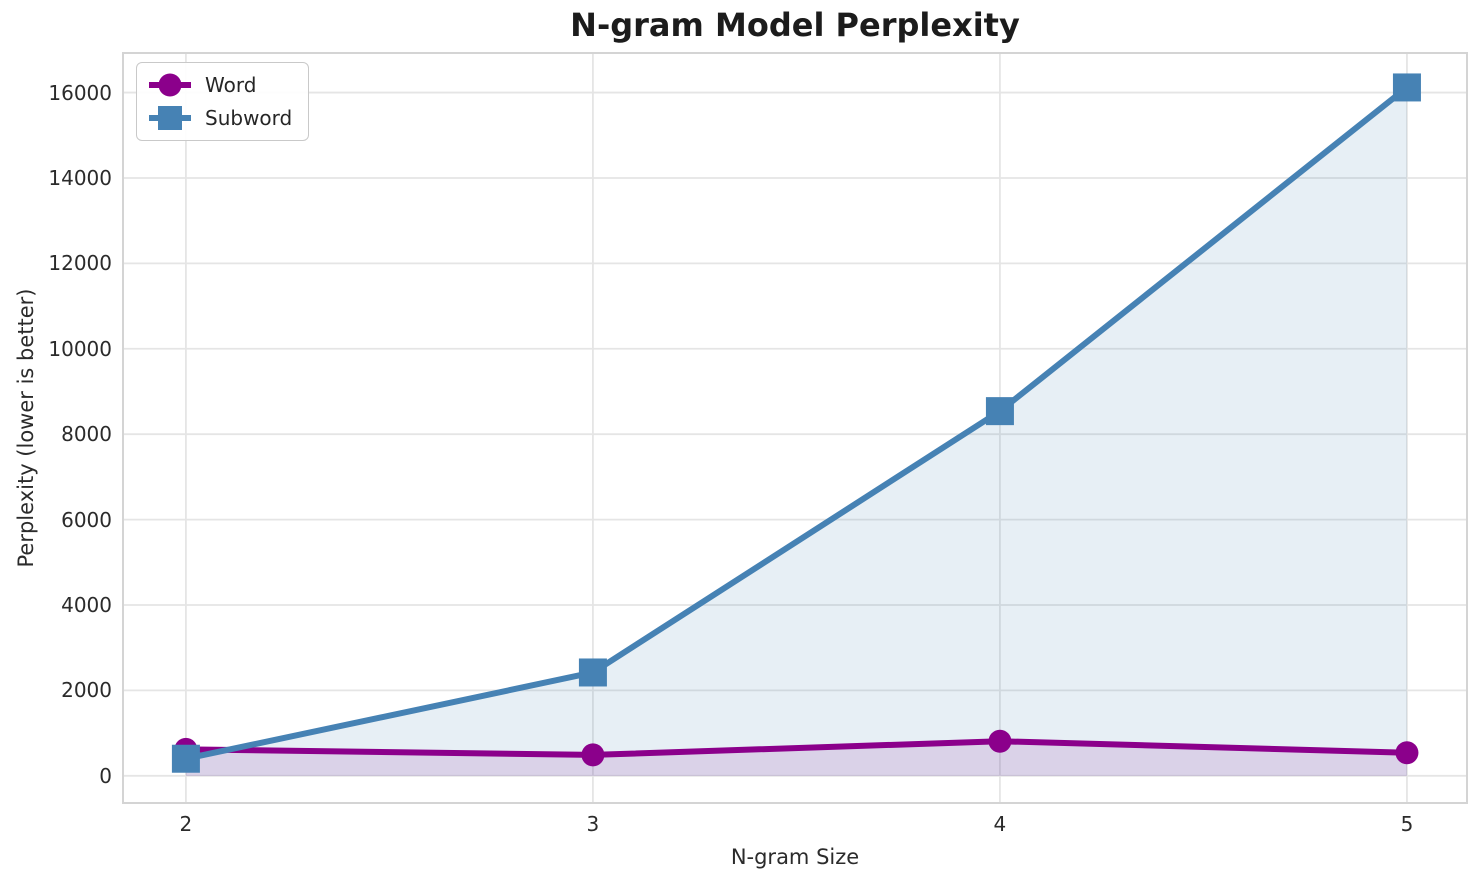 Image resolution: width=1484 pixels, height=885 pixels. Describe the element at coordinates (593, 824) in the screenshot. I see `x-tick-label: 3` at that location.